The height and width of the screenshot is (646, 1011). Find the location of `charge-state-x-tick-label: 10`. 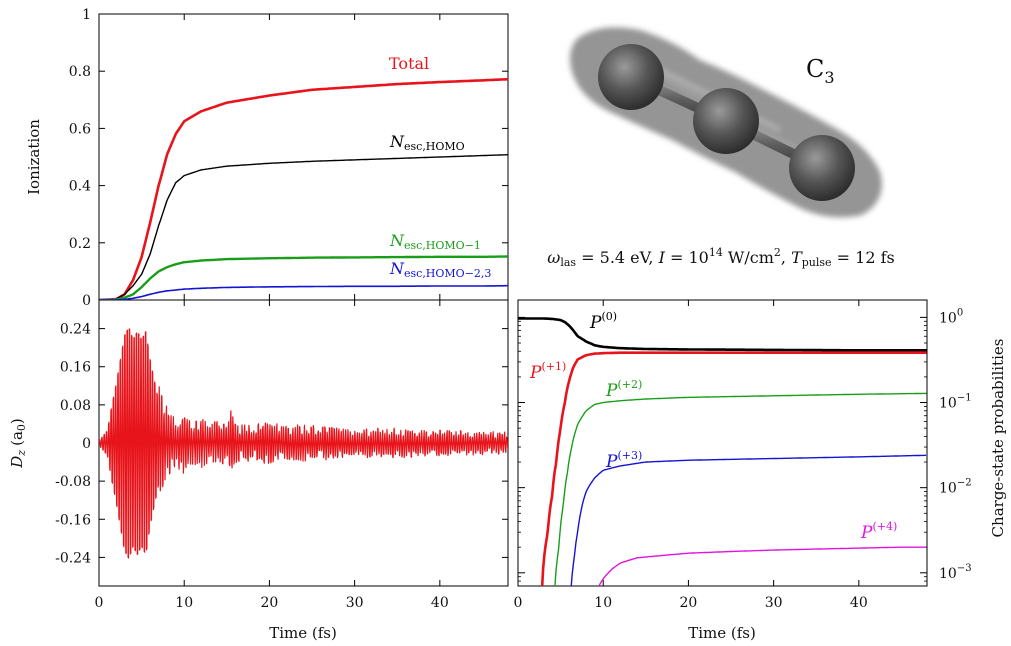

charge-state-x-tick-label: 10 is located at coordinates (603, 603).